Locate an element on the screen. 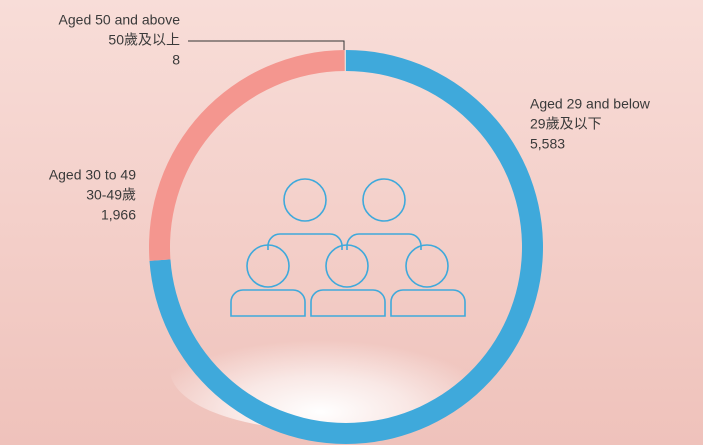 The image size is (703, 445). category-label-zh: 50歲及以上 is located at coordinates (144, 40).